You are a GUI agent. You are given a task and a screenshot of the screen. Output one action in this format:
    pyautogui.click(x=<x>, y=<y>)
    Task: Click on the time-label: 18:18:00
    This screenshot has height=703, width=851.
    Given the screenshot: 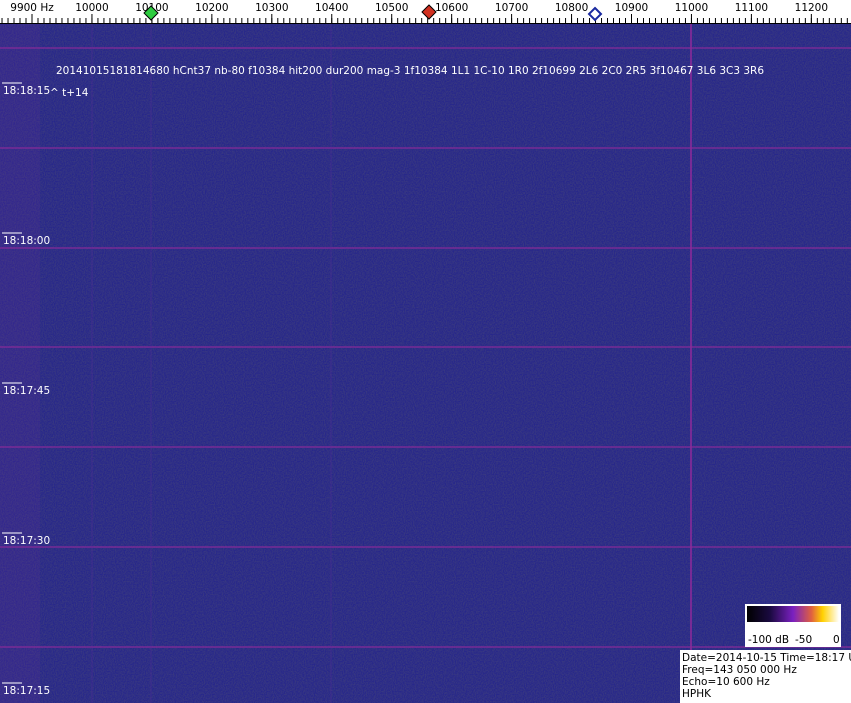 What is the action you would take?
    pyautogui.click(x=26, y=241)
    